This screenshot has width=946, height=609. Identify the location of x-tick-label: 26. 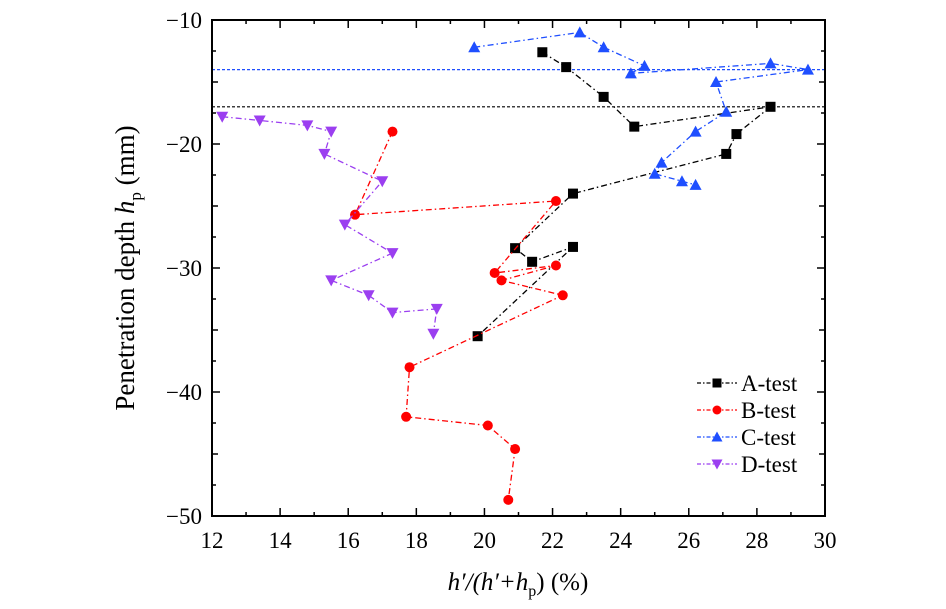
(688, 540).